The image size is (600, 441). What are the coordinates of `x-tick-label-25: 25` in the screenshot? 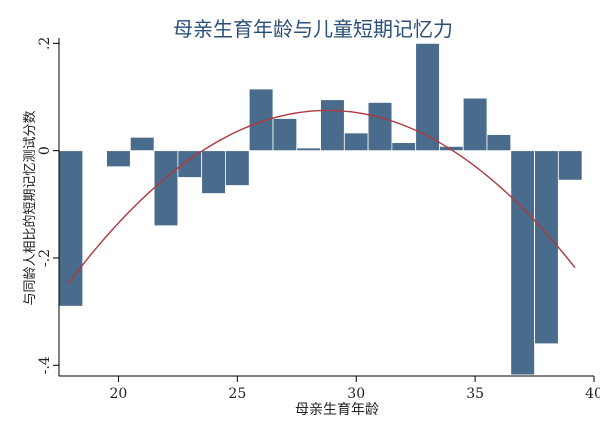 It's located at (237, 394).